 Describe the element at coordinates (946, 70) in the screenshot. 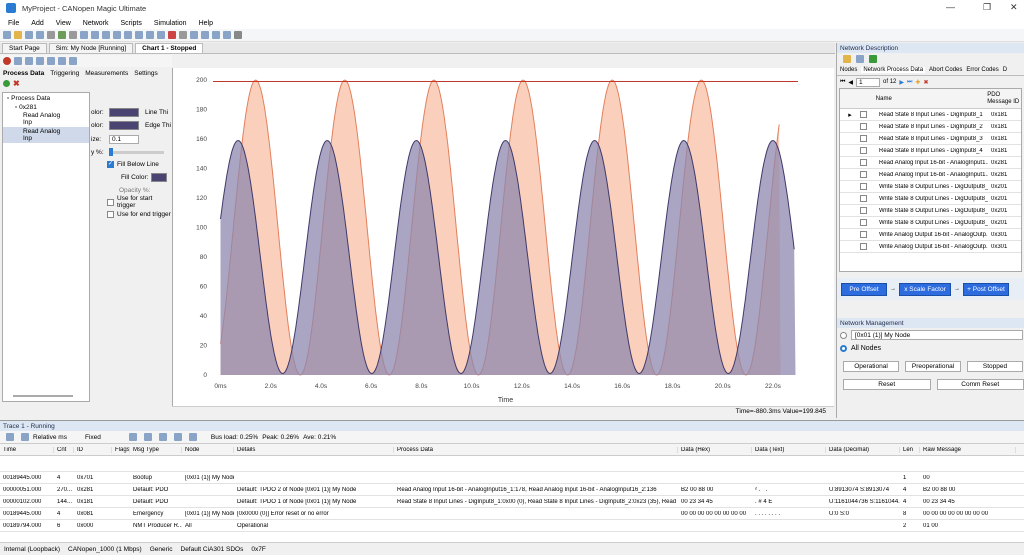

I see `tab-abort-codes: Abort Codes` at that location.